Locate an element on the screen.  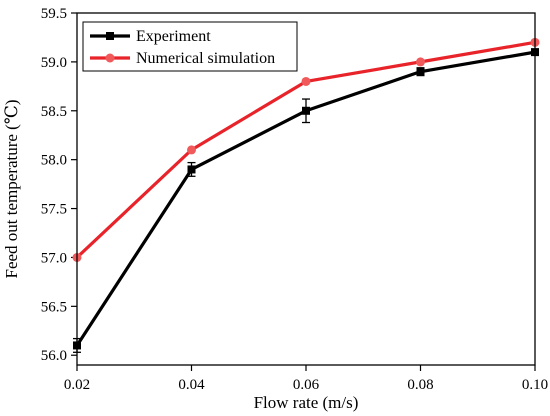
y-tick-label: 58.5 is located at coordinates (54, 112).